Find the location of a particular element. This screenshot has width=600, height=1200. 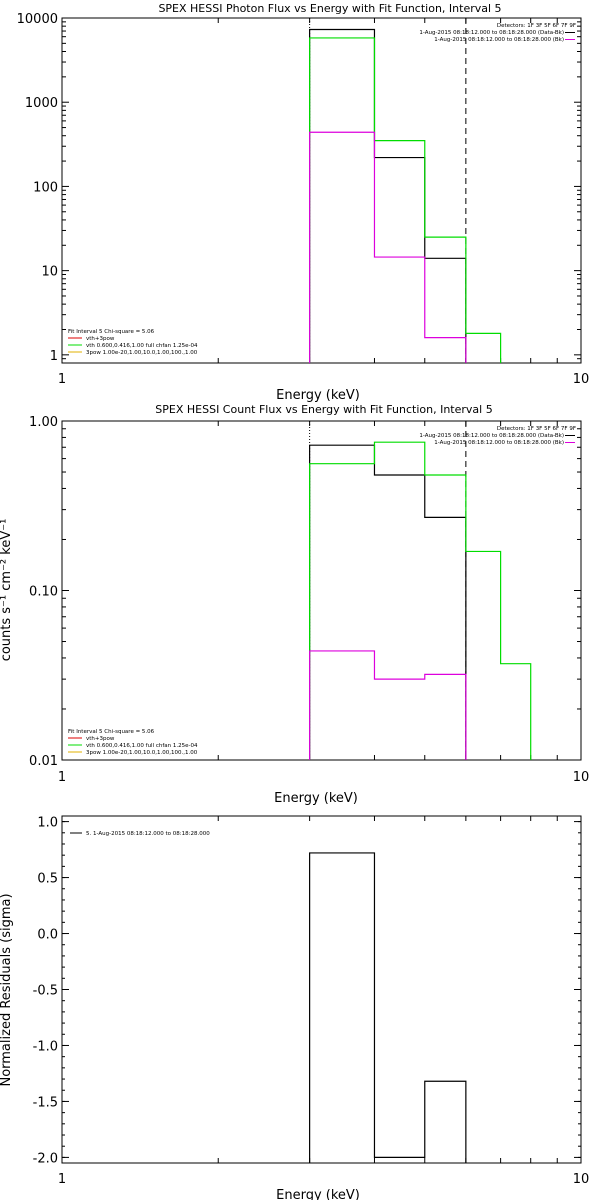

y-tick-label: 0.5 is located at coordinates (47, 879).